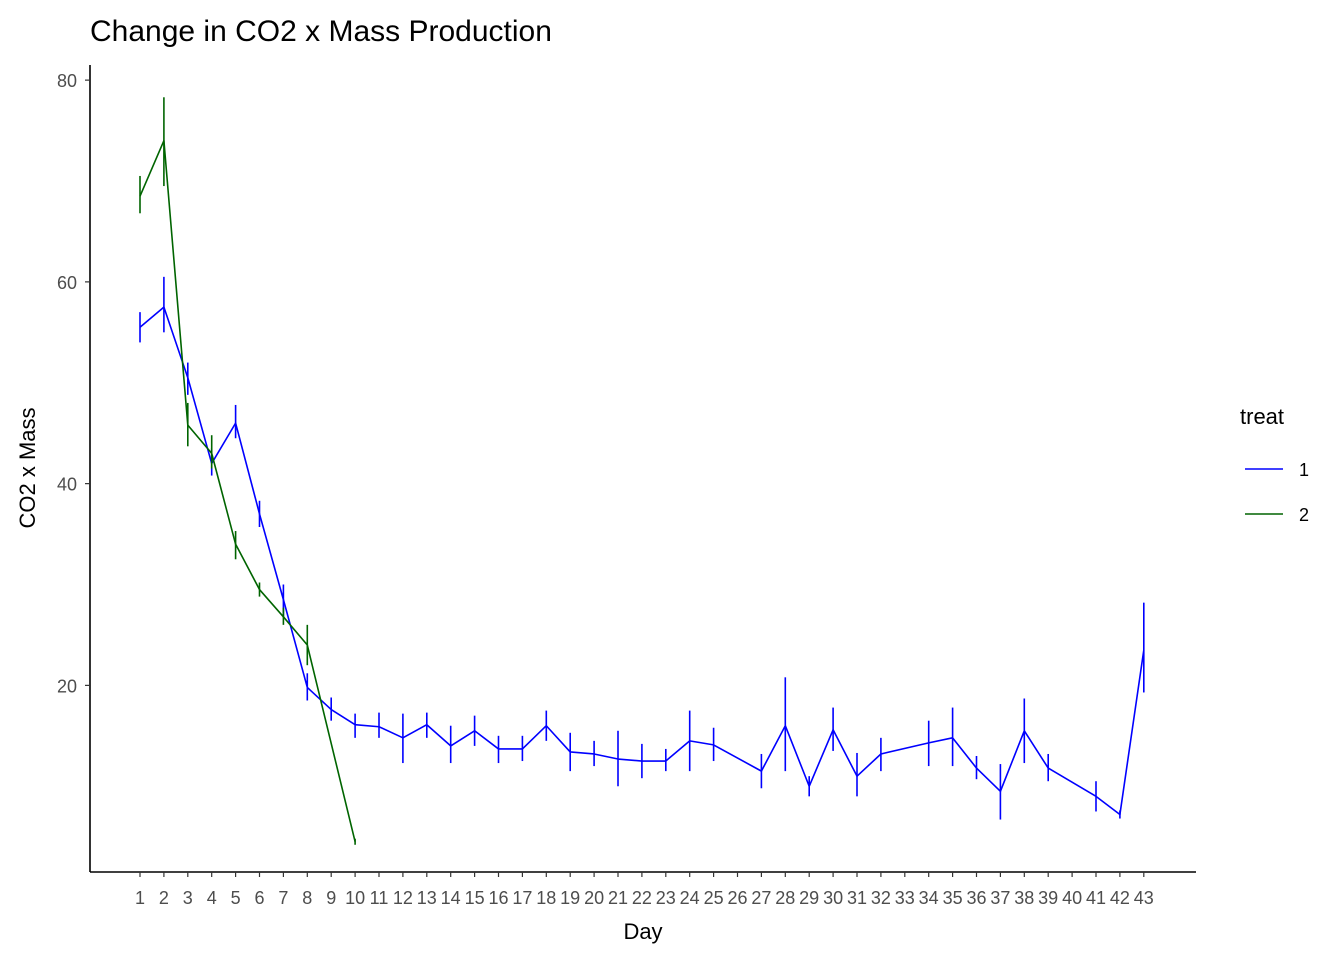  What do you see at coordinates (785, 898) in the screenshot?
I see `x-tick-label: 28` at bounding box center [785, 898].